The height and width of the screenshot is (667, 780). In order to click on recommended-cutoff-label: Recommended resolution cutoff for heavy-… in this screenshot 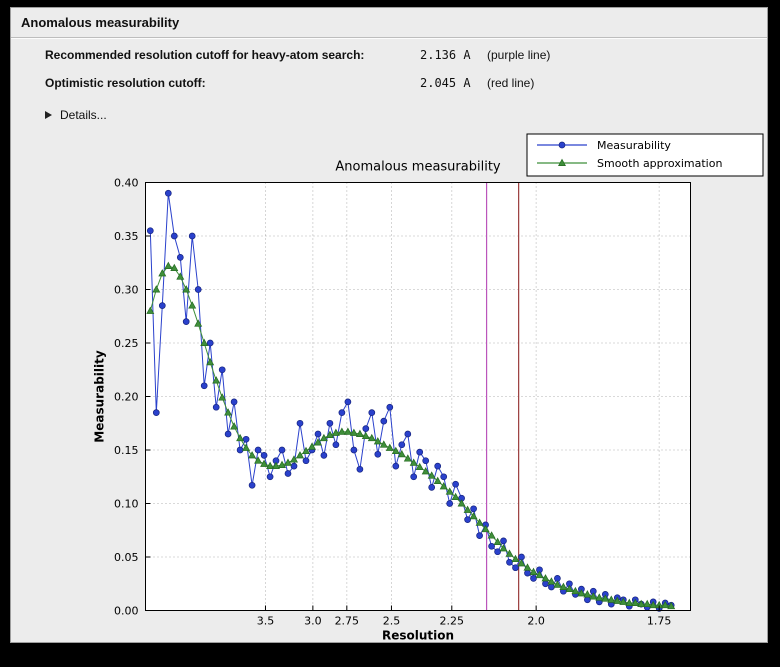, I will do `click(205, 55)`.